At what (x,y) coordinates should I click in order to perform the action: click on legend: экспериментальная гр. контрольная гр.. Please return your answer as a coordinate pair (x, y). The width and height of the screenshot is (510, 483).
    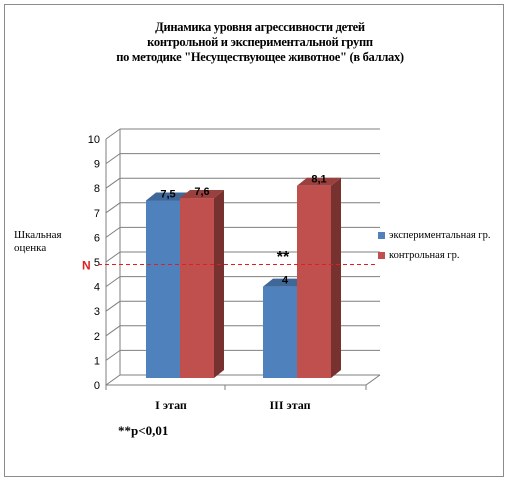
    Looking at the image, I should click on (434, 245).